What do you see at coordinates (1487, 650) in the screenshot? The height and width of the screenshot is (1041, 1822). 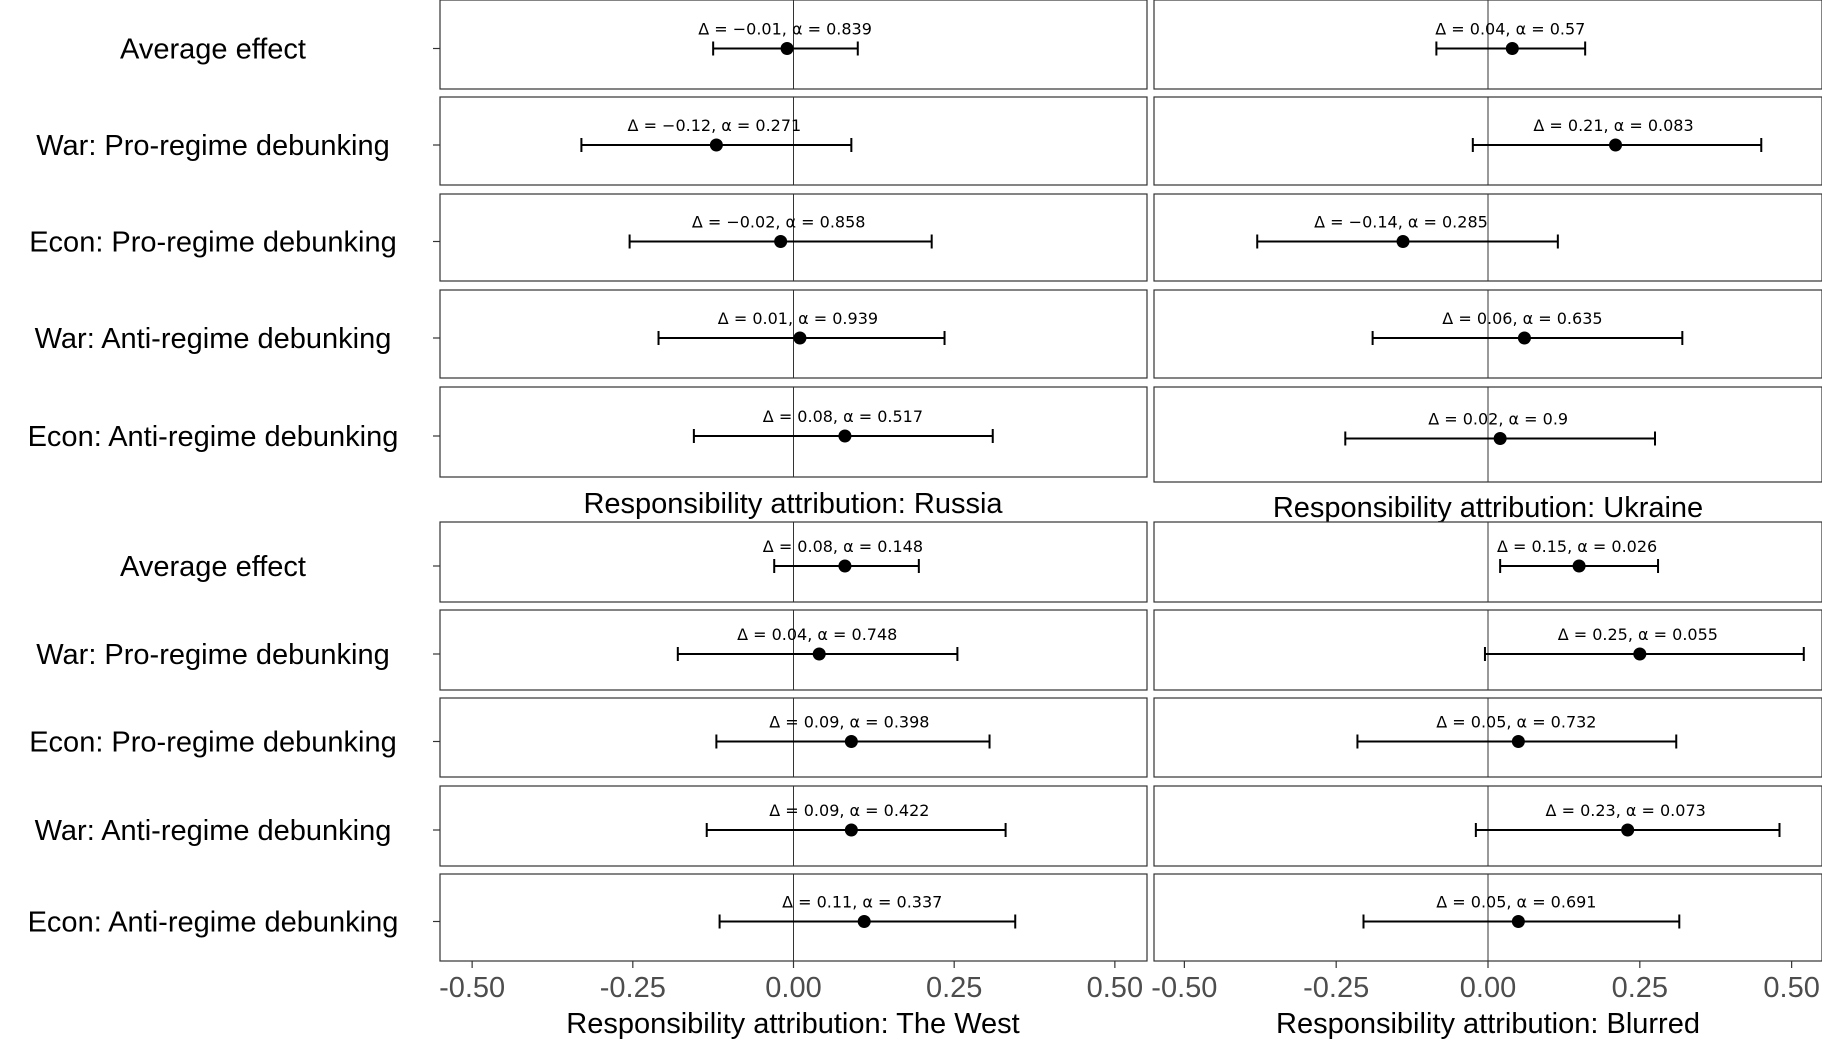 I see `forest-row: Δ = 0.25, α = 0.055` at bounding box center [1487, 650].